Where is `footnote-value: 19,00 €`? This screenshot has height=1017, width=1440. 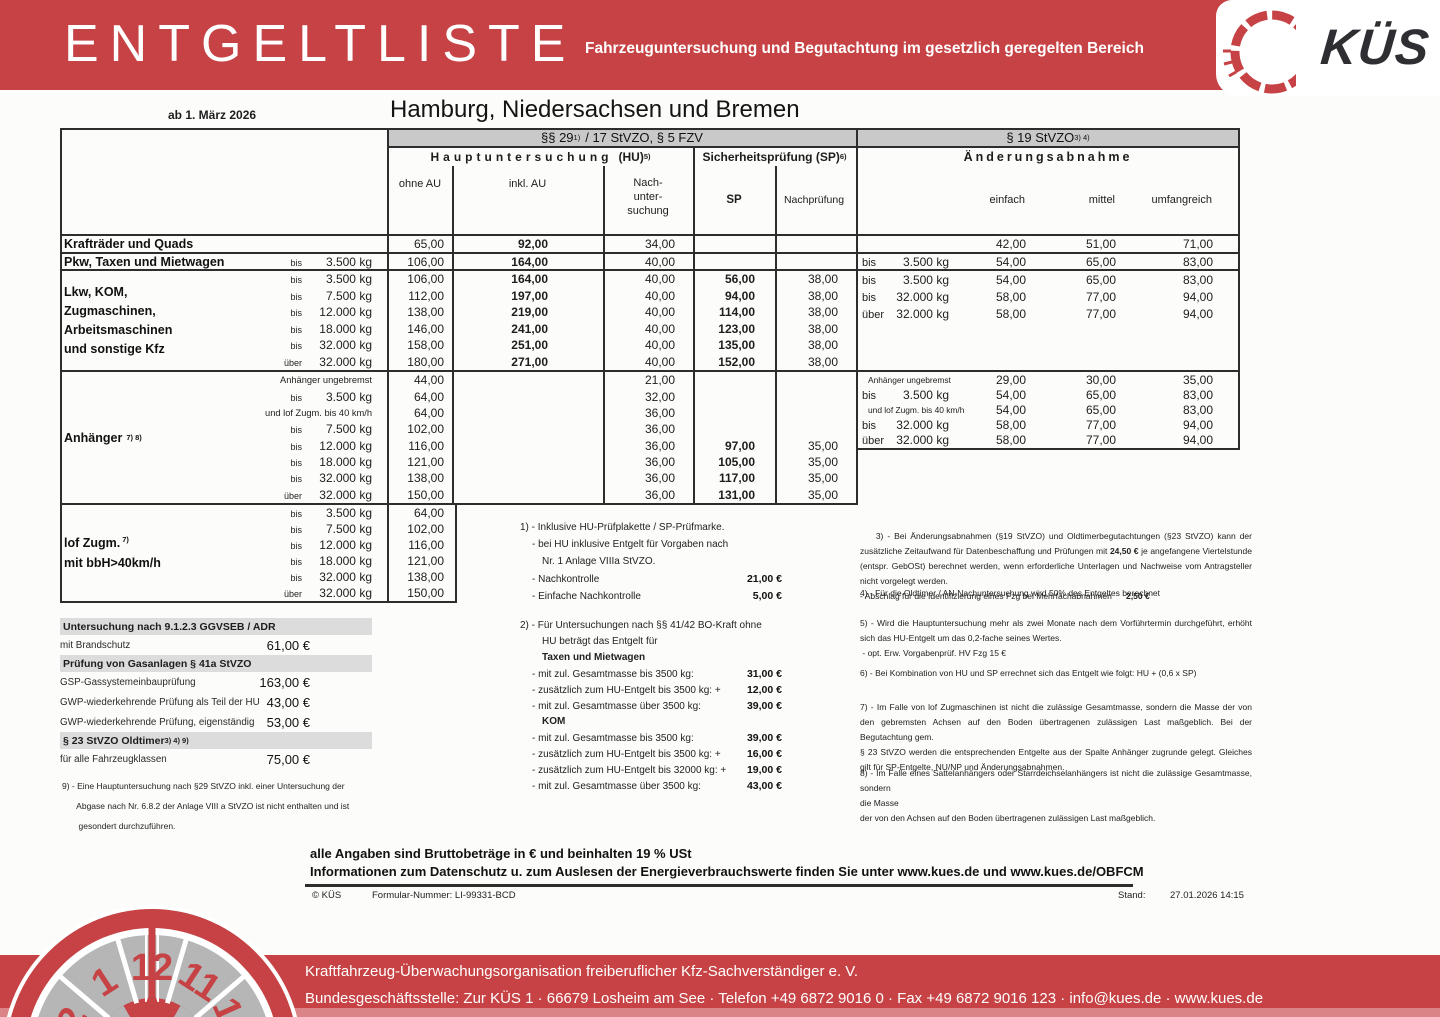 footnote-value: 19,00 € is located at coordinates (764, 770).